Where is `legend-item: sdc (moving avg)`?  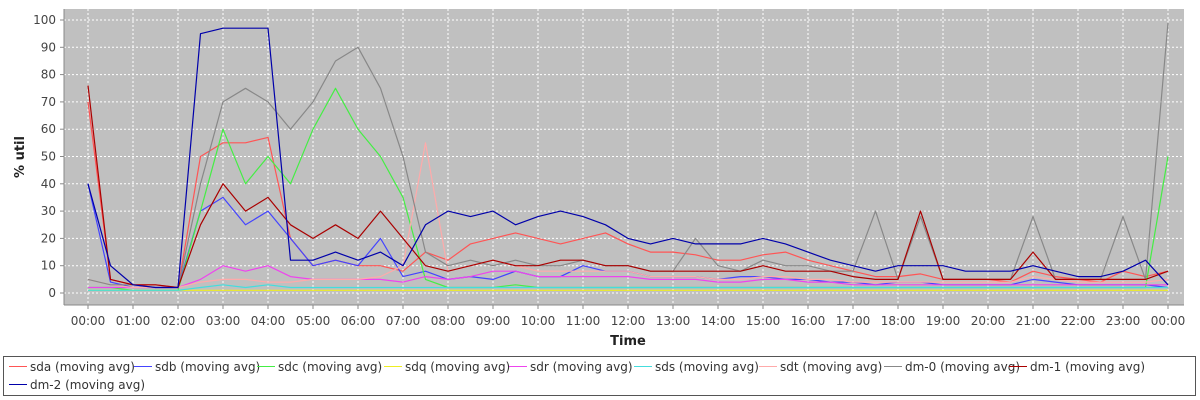
legend-item: sdc (moving avg) is located at coordinates (319, 367).